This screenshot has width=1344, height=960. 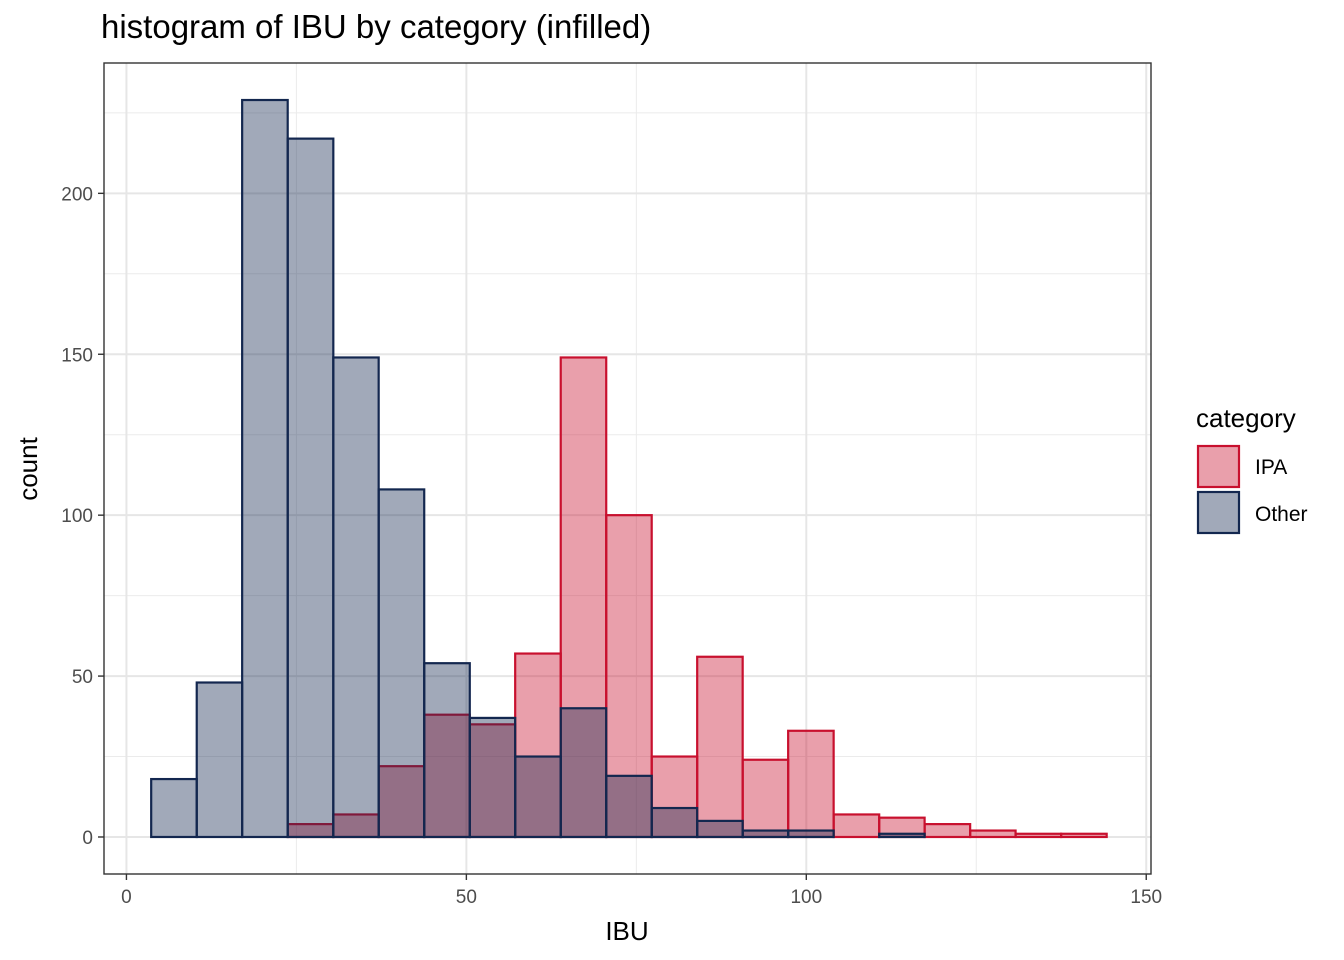 What do you see at coordinates (1252, 469) in the screenshot?
I see `legend: category IPA Other` at bounding box center [1252, 469].